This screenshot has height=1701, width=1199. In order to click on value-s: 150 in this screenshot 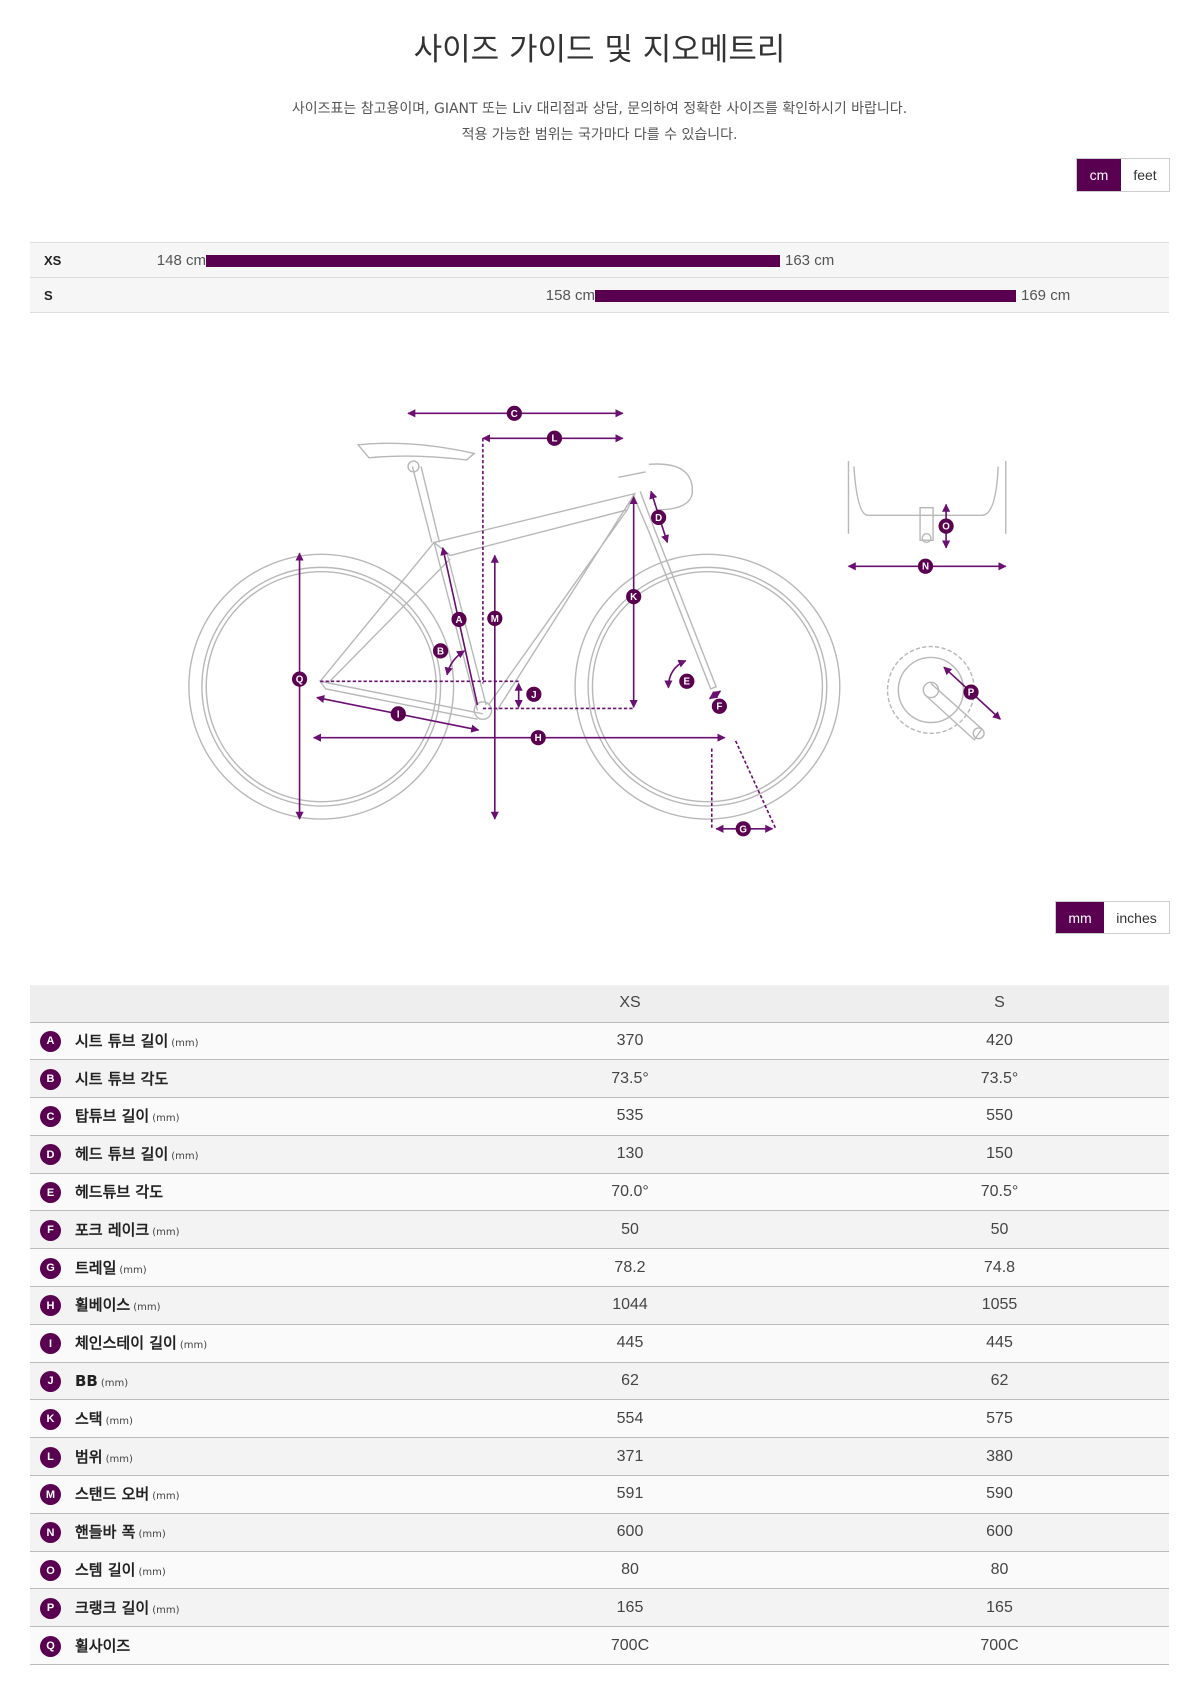, I will do `click(999, 1154)`.